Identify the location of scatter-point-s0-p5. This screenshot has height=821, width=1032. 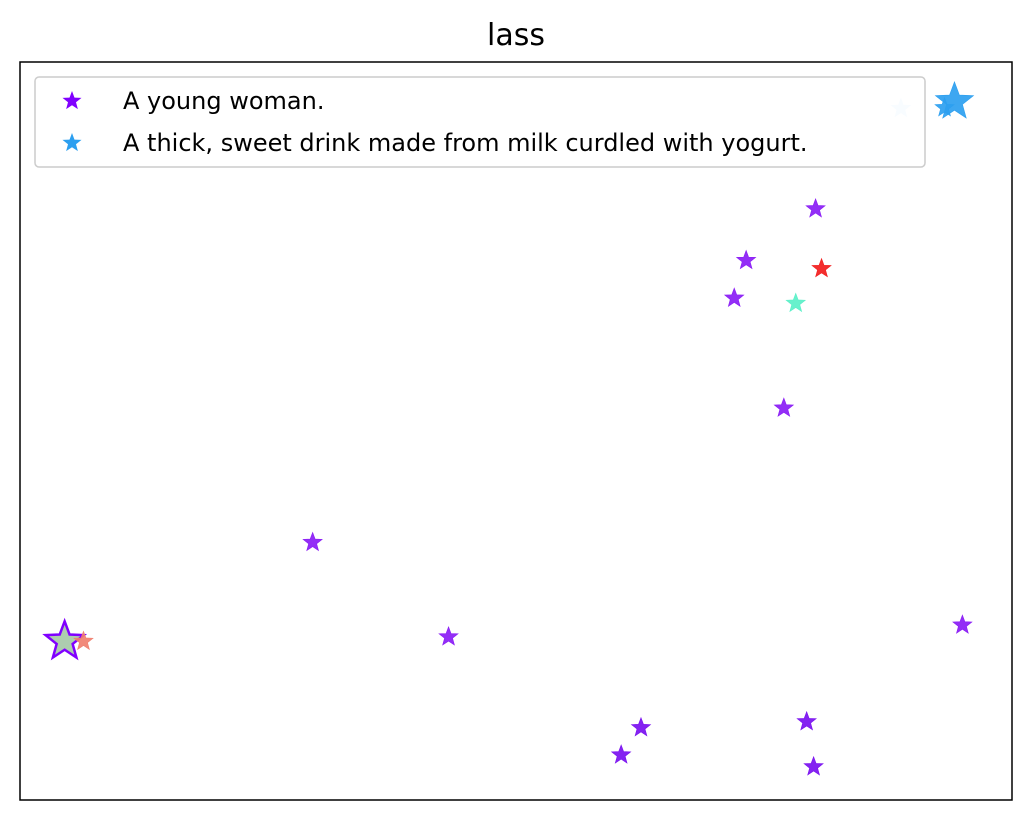
(448, 636).